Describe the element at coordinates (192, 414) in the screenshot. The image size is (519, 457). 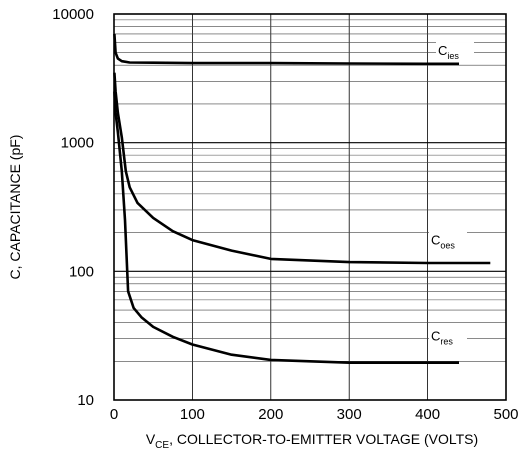
I see `x-tick-label: 100` at that location.